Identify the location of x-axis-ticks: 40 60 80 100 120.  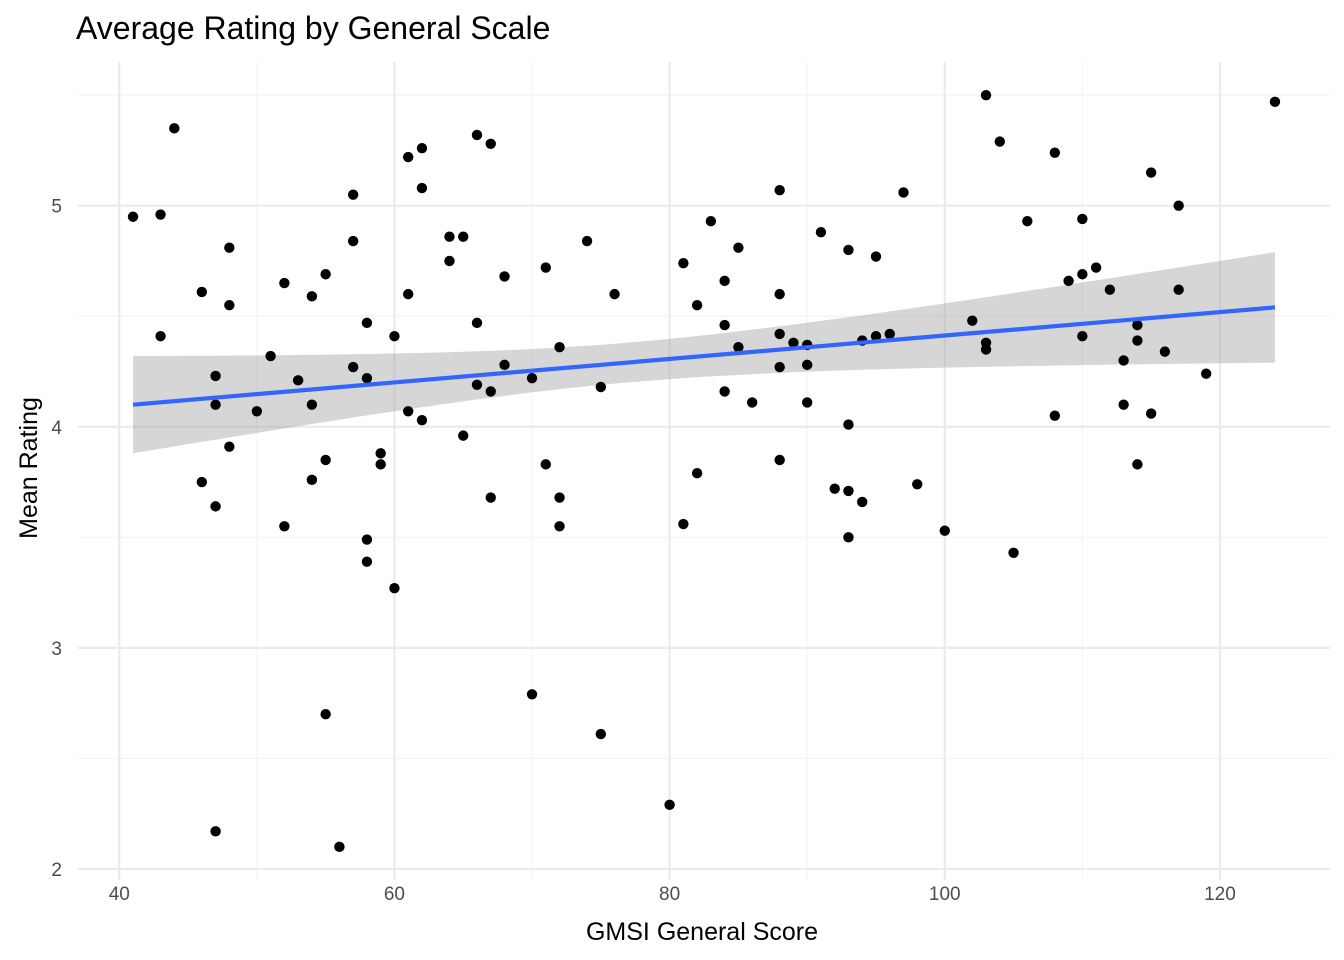
(672, 894).